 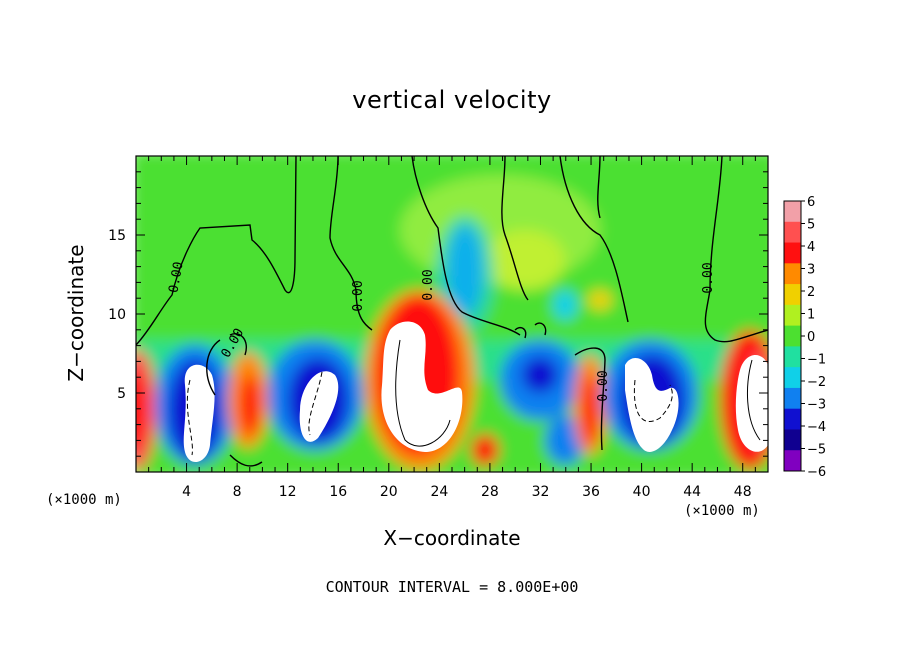 I want to click on colorbar-label: −3, so click(x=816, y=405).